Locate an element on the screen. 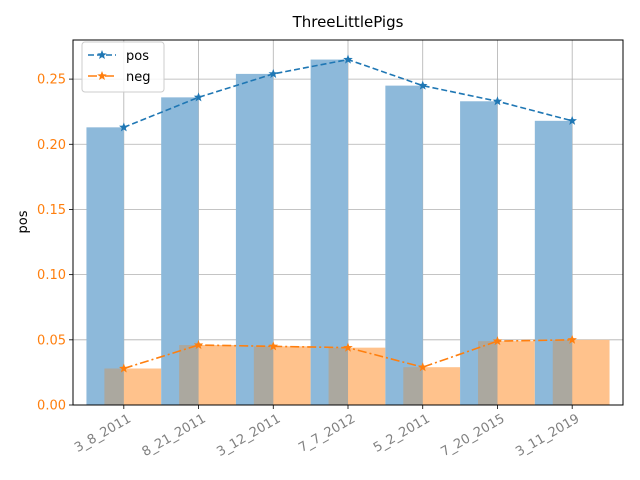 The width and height of the screenshot is (640, 480). y-tick-label: 0.10 is located at coordinates (51, 275).